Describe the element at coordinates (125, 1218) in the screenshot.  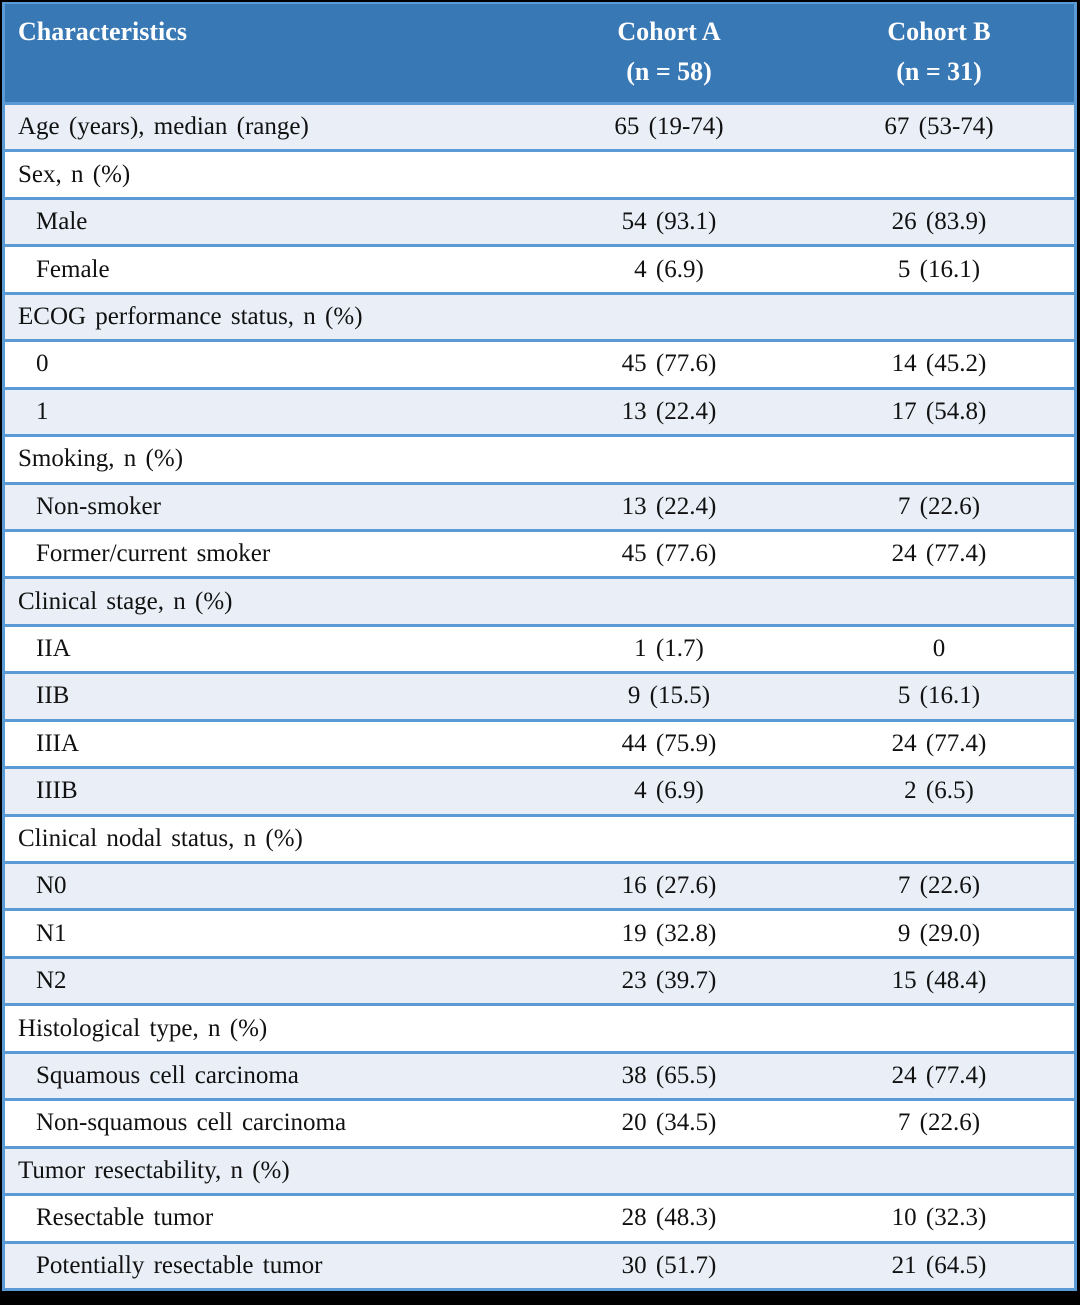
I see `row-label: Resectable tumor` at that location.